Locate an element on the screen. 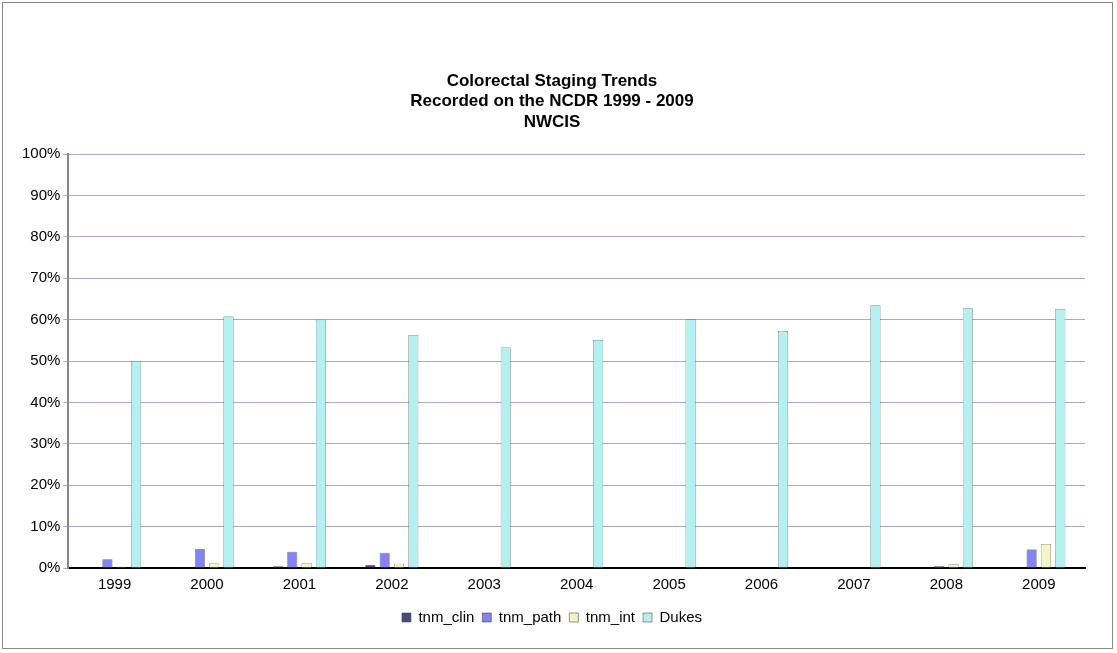 Image resolution: width=1117 pixels, height=653 pixels. x-tick-label: 2003 is located at coordinates (484, 584).